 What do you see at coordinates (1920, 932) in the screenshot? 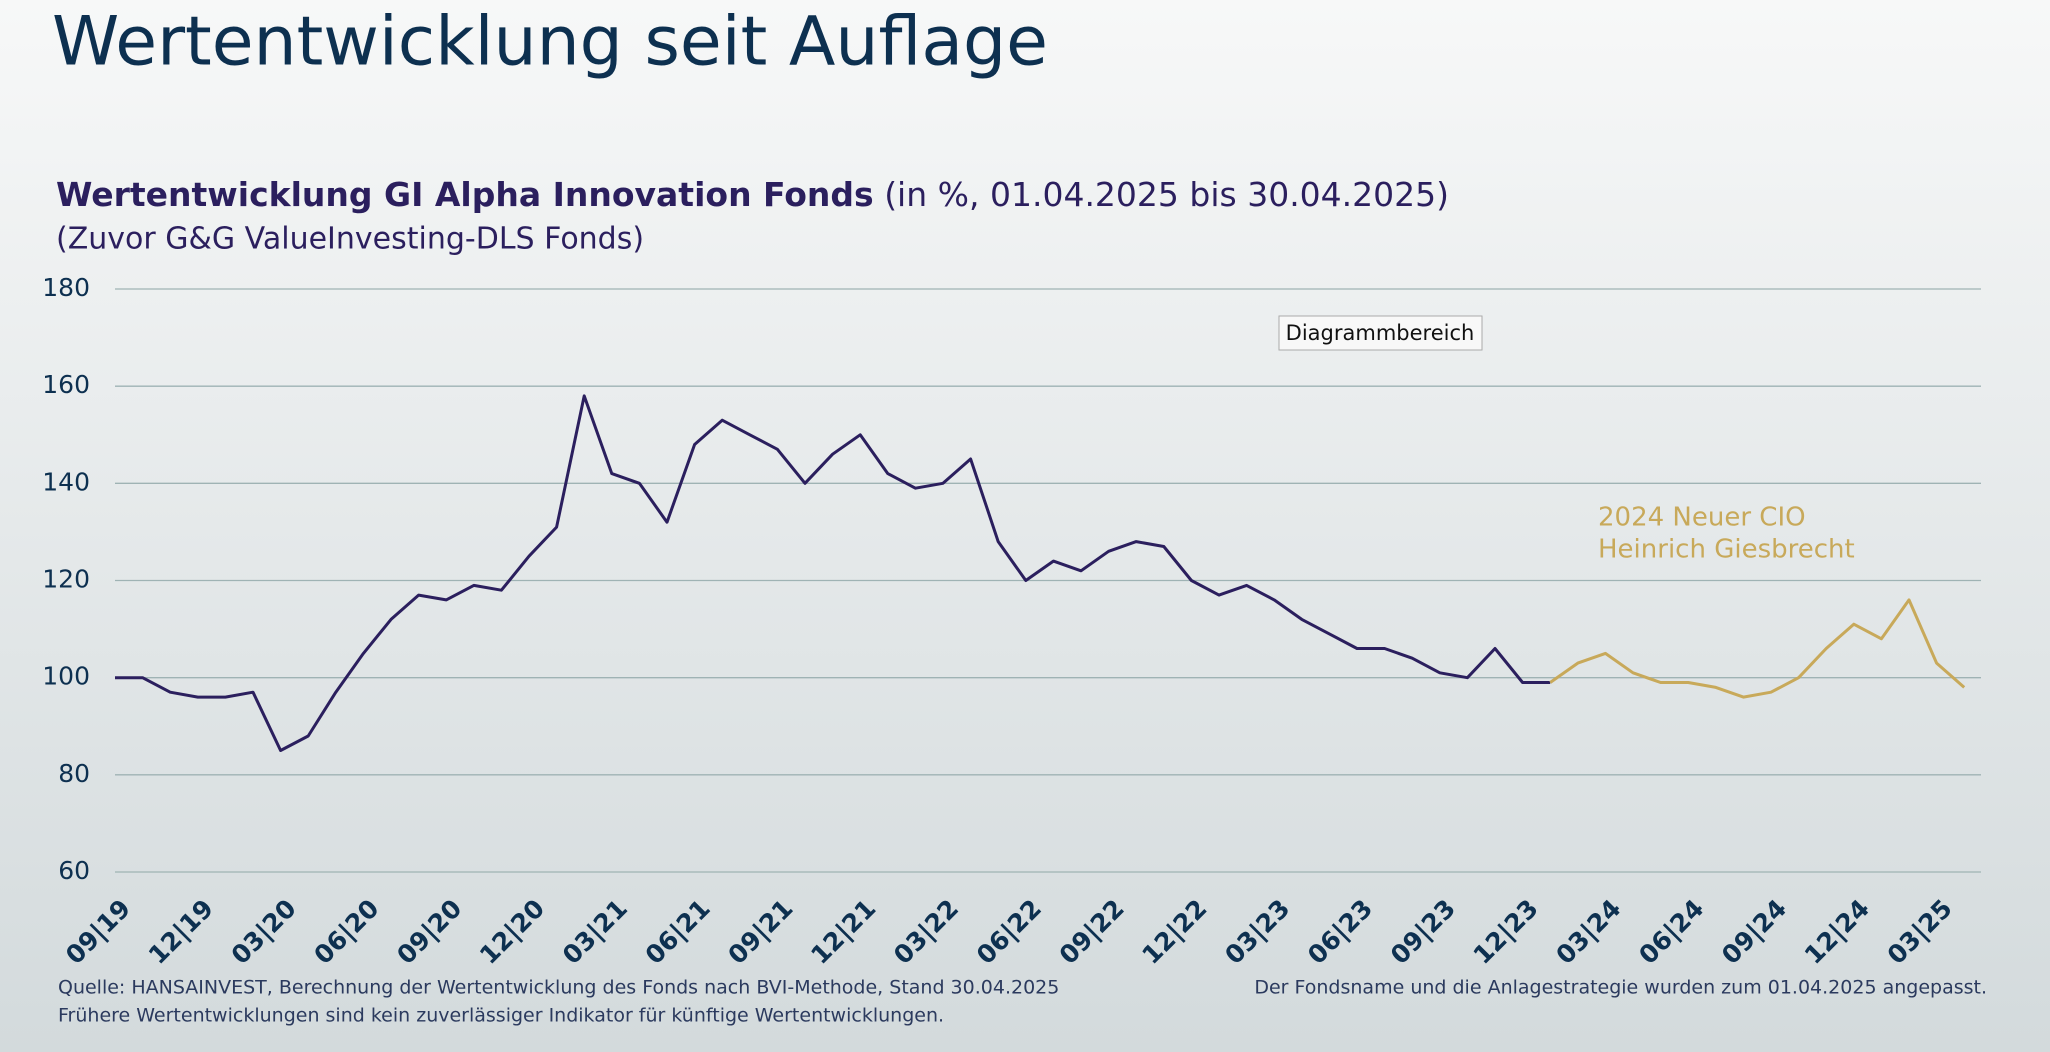
I see `x-tick-label: 03|25` at bounding box center [1920, 932].